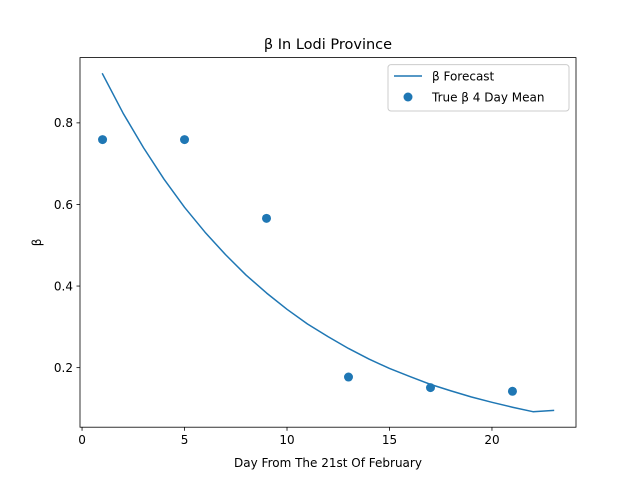  I want to click on chart-title: β In Lodi Province, so click(328, 45).